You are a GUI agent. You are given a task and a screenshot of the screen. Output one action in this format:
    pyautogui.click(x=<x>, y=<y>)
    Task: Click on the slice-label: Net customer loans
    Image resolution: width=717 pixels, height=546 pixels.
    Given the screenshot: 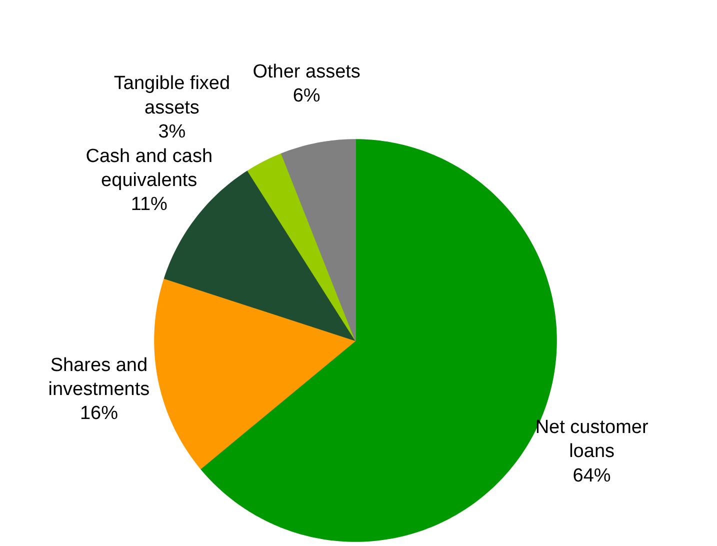 What is the action you would take?
    pyautogui.click(x=592, y=439)
    